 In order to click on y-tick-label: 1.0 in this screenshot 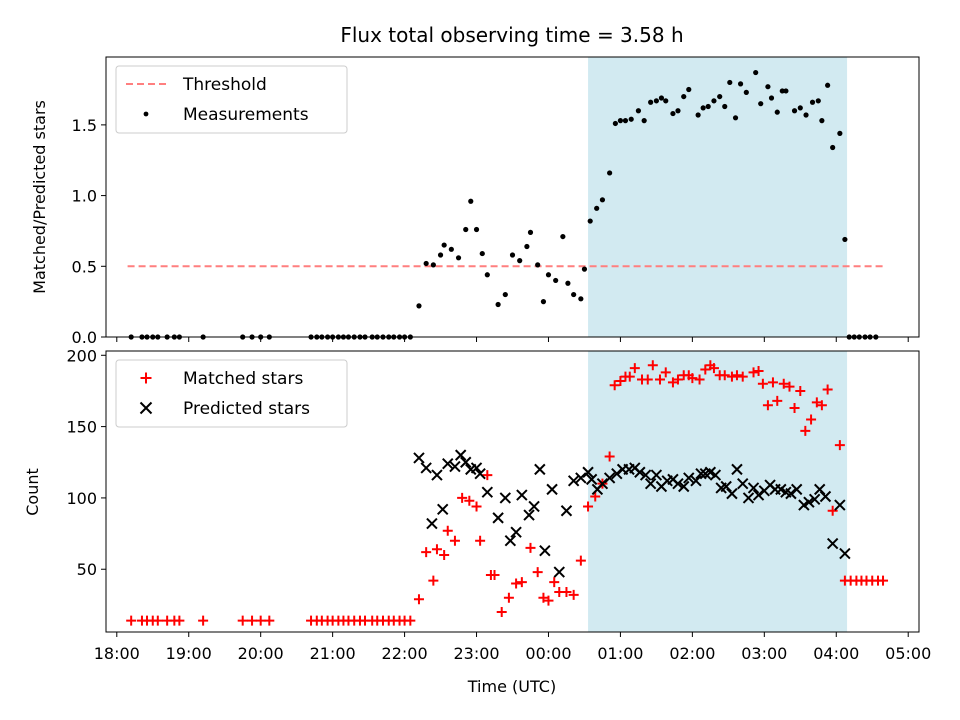, I will do `click(84, 196)`.